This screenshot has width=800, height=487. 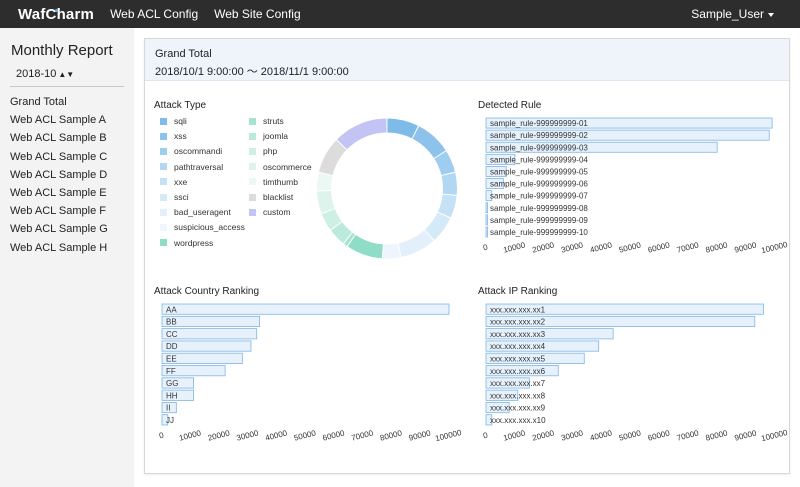 I want to click on donut-slice-oscommandi, so click(x=444, y=163).